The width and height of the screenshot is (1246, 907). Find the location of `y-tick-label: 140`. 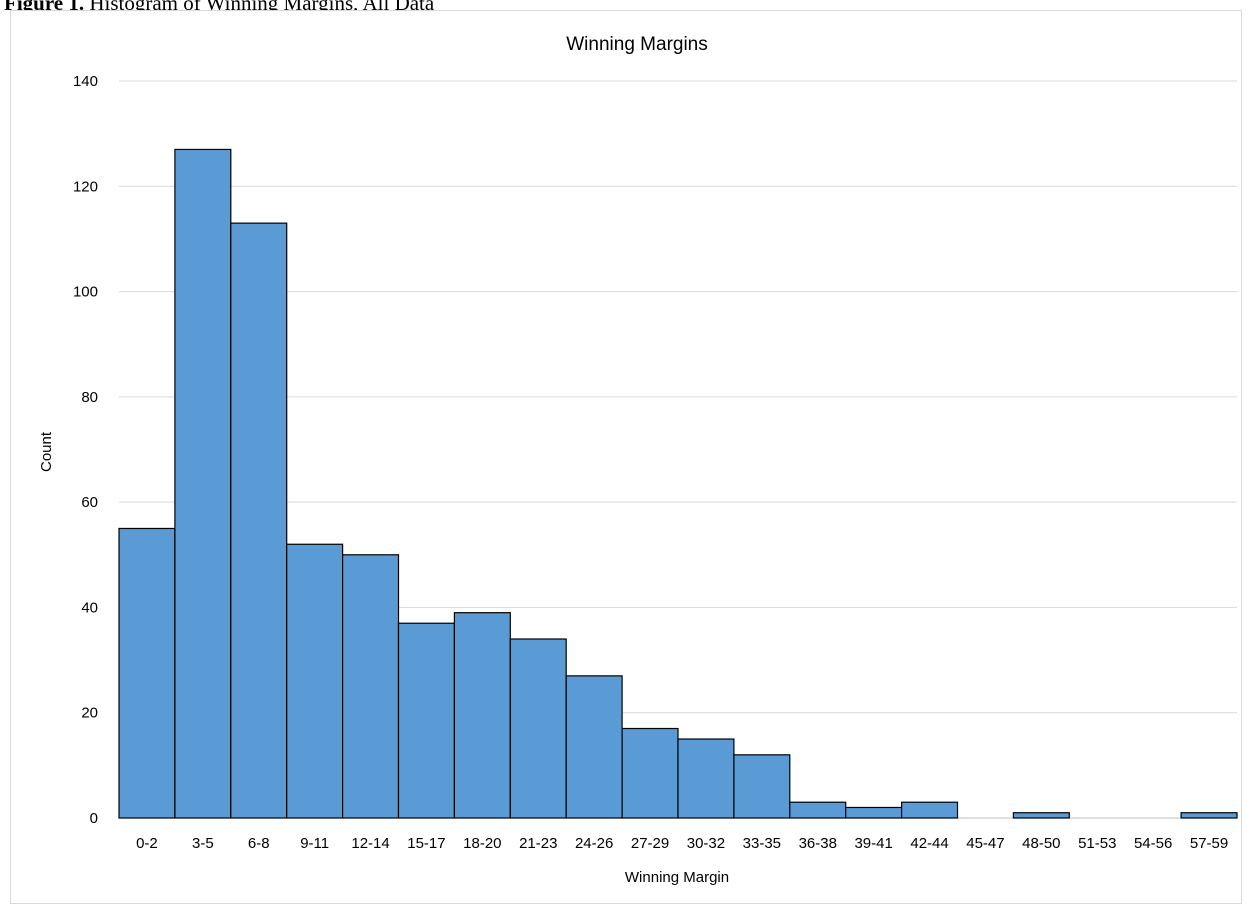

y-tick-label: 140 is located at coordinates (85, 81).